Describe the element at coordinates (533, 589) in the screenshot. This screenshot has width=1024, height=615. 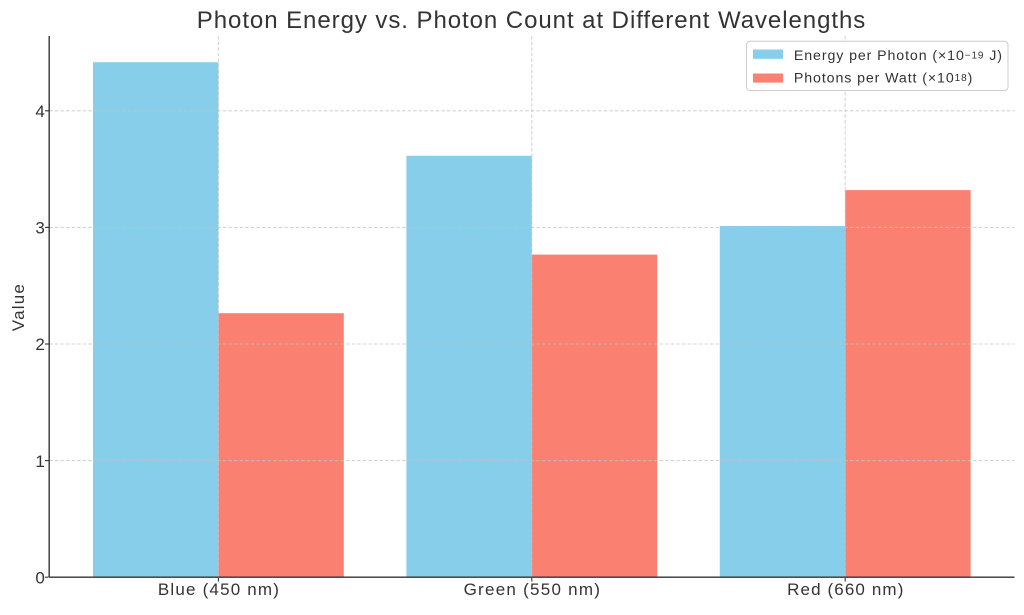
I see `svg-text: Green (550 nm)` at that location.